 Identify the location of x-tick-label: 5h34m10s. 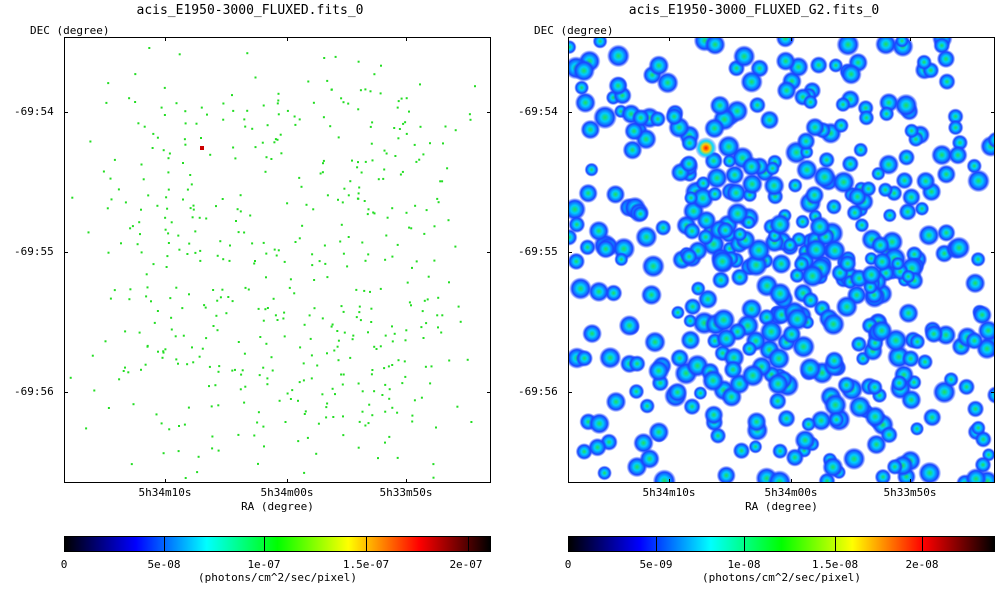
(669, 492).